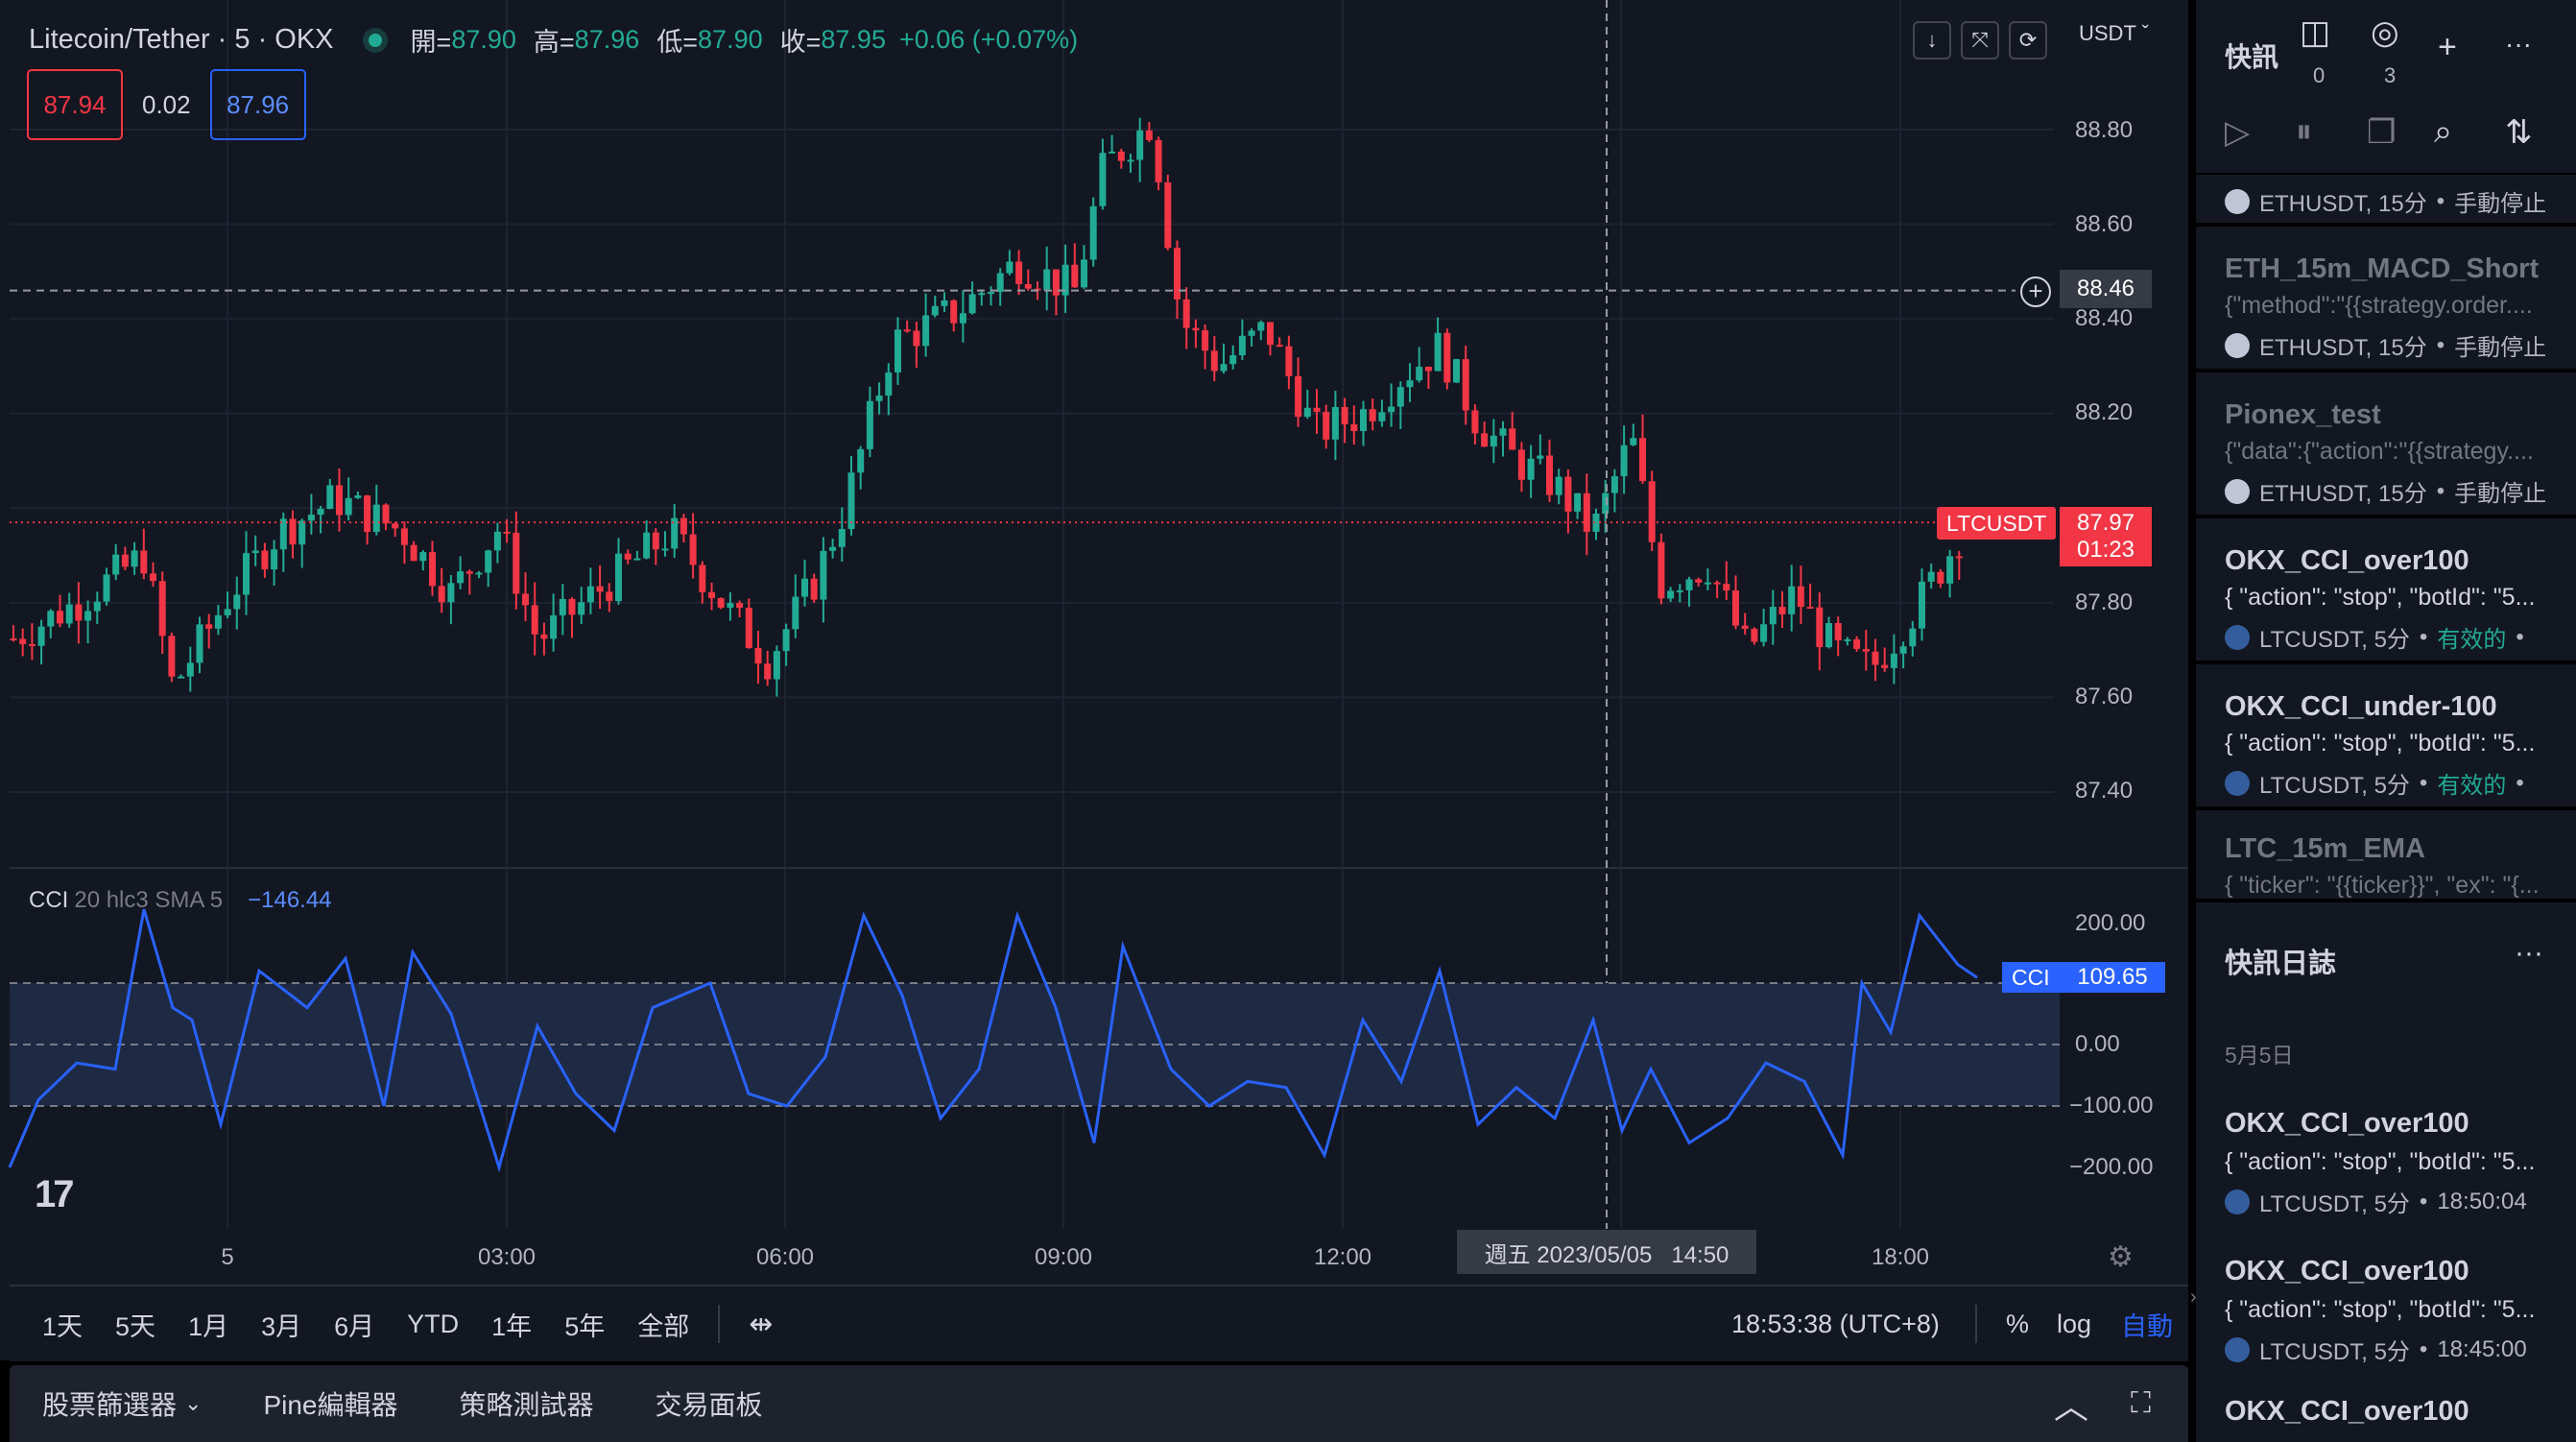 The height and width of the screenshot is (1442, 2576). I want to click on log-name: OKX_CCI_over100, so click(2347, 1271).